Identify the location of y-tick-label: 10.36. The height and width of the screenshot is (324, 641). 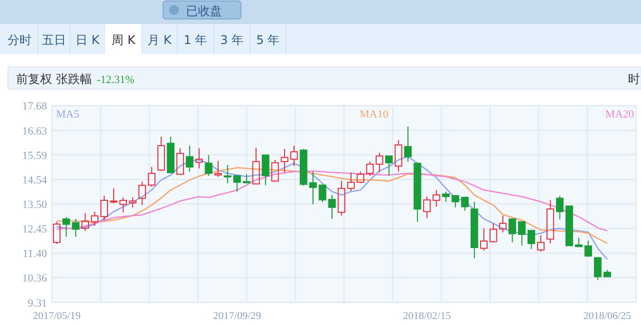
(35, 278).